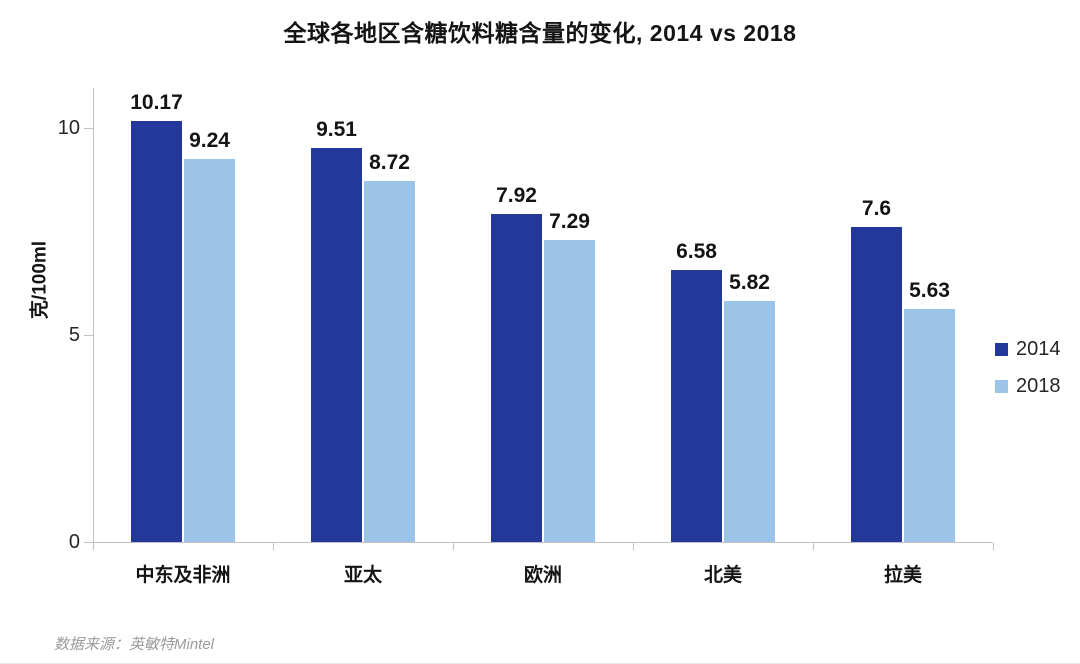  What do you see at coordinates (543, 542) in the screenshot?
I see `x-axis-line` at bounding box center [543, 542].